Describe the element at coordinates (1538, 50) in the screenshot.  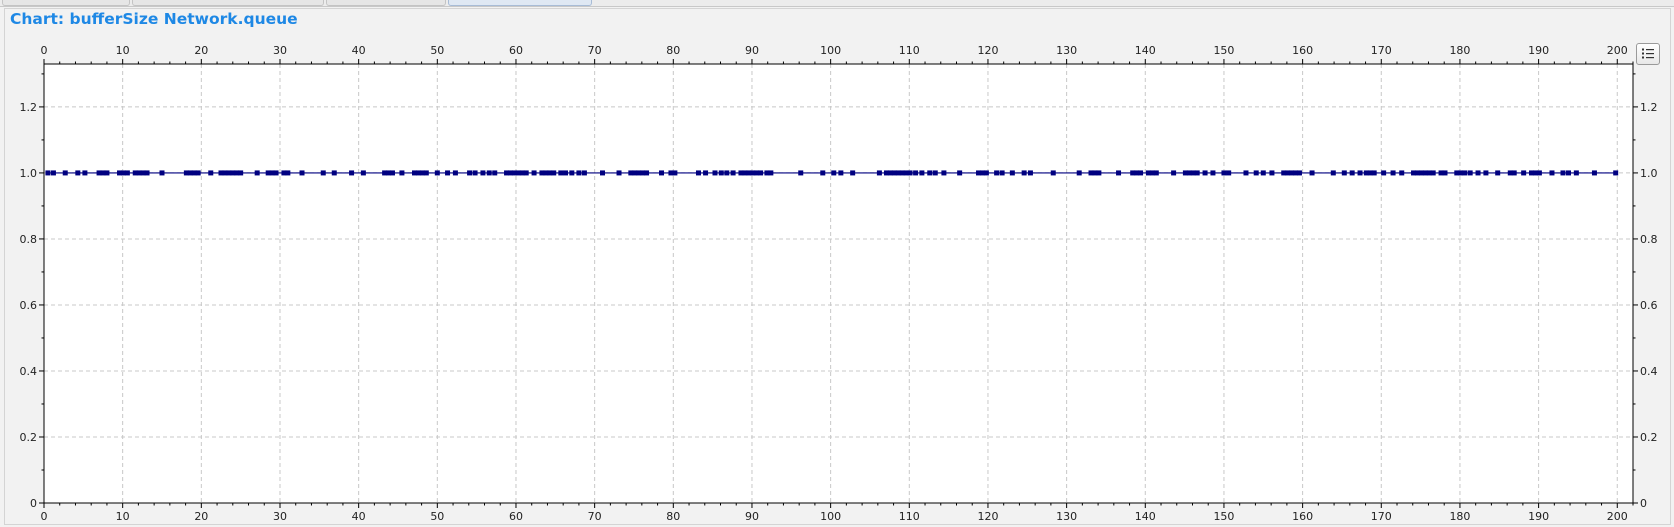
I see `x-tick-label-top: 190` at that location.